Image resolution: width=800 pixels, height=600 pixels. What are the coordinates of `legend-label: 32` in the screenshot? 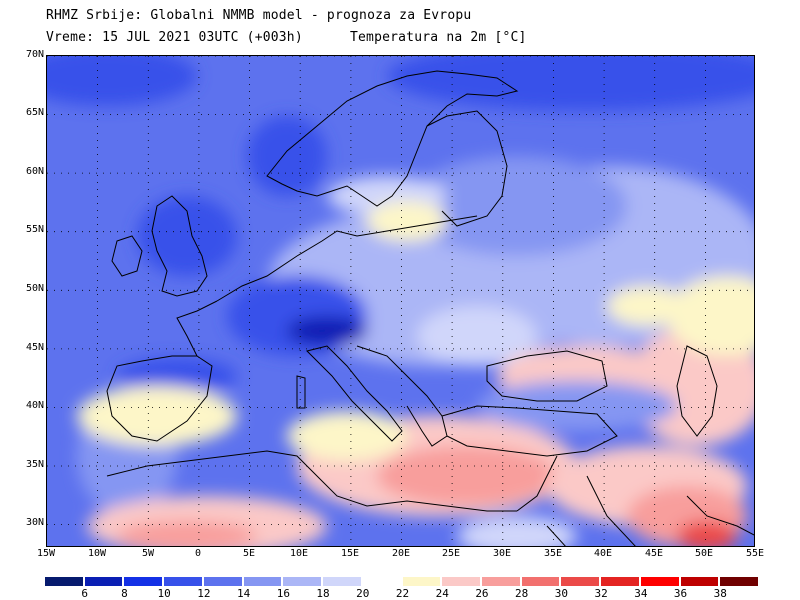 It's located at (601, 593).